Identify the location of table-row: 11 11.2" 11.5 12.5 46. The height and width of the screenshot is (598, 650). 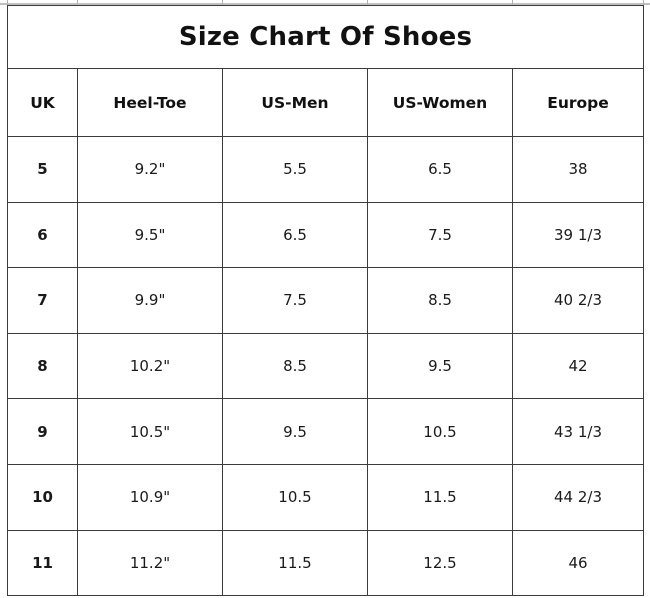
(325, 563).